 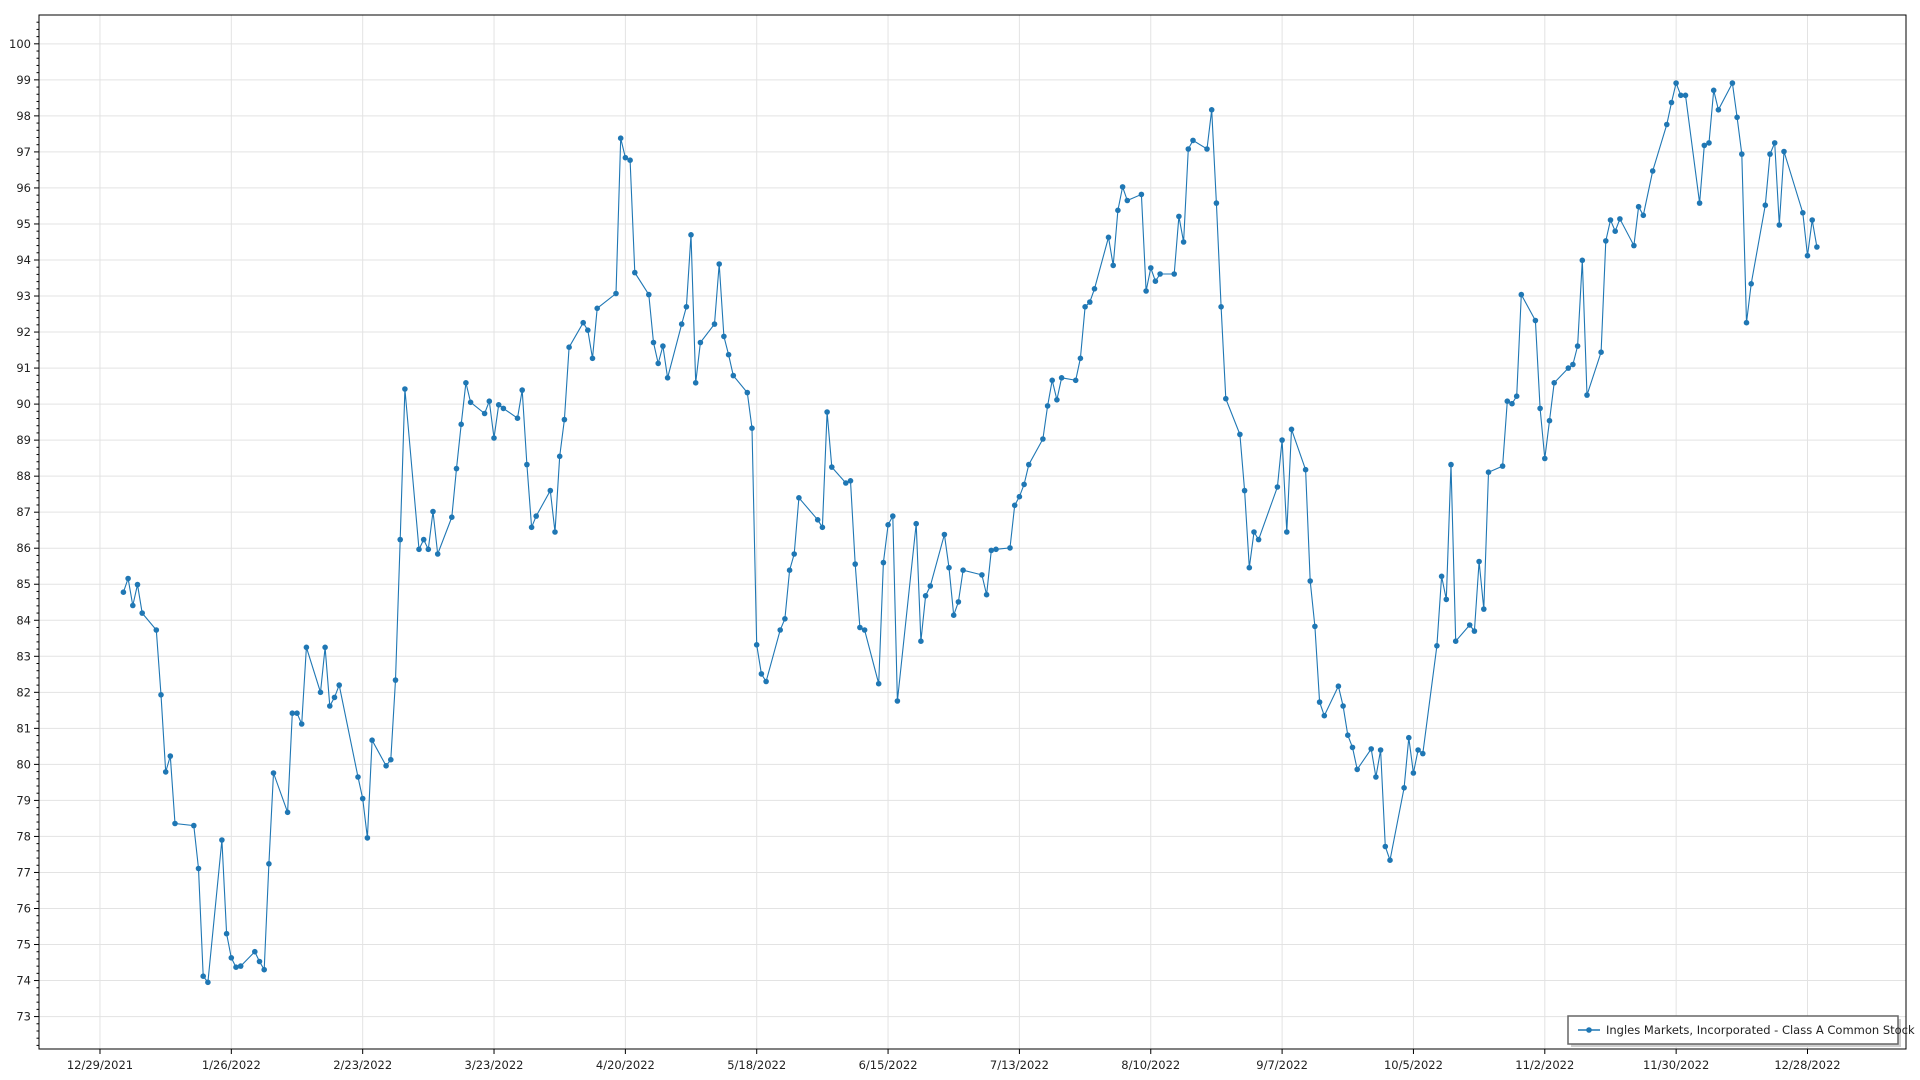 What do you see at coordinates (1019, 1065) in the screenshot?
I see `x-tick-label: 7/13/2022` at bounding box center [1019, 1065].